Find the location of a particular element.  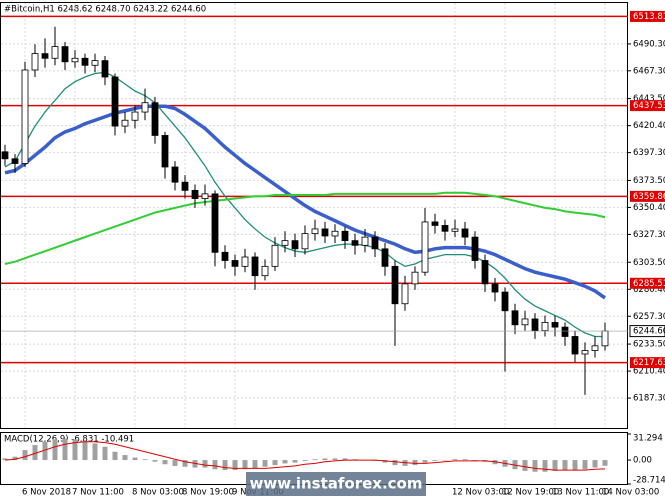

y-tick-label: 6373.50 is located at coordinates (649, 181).